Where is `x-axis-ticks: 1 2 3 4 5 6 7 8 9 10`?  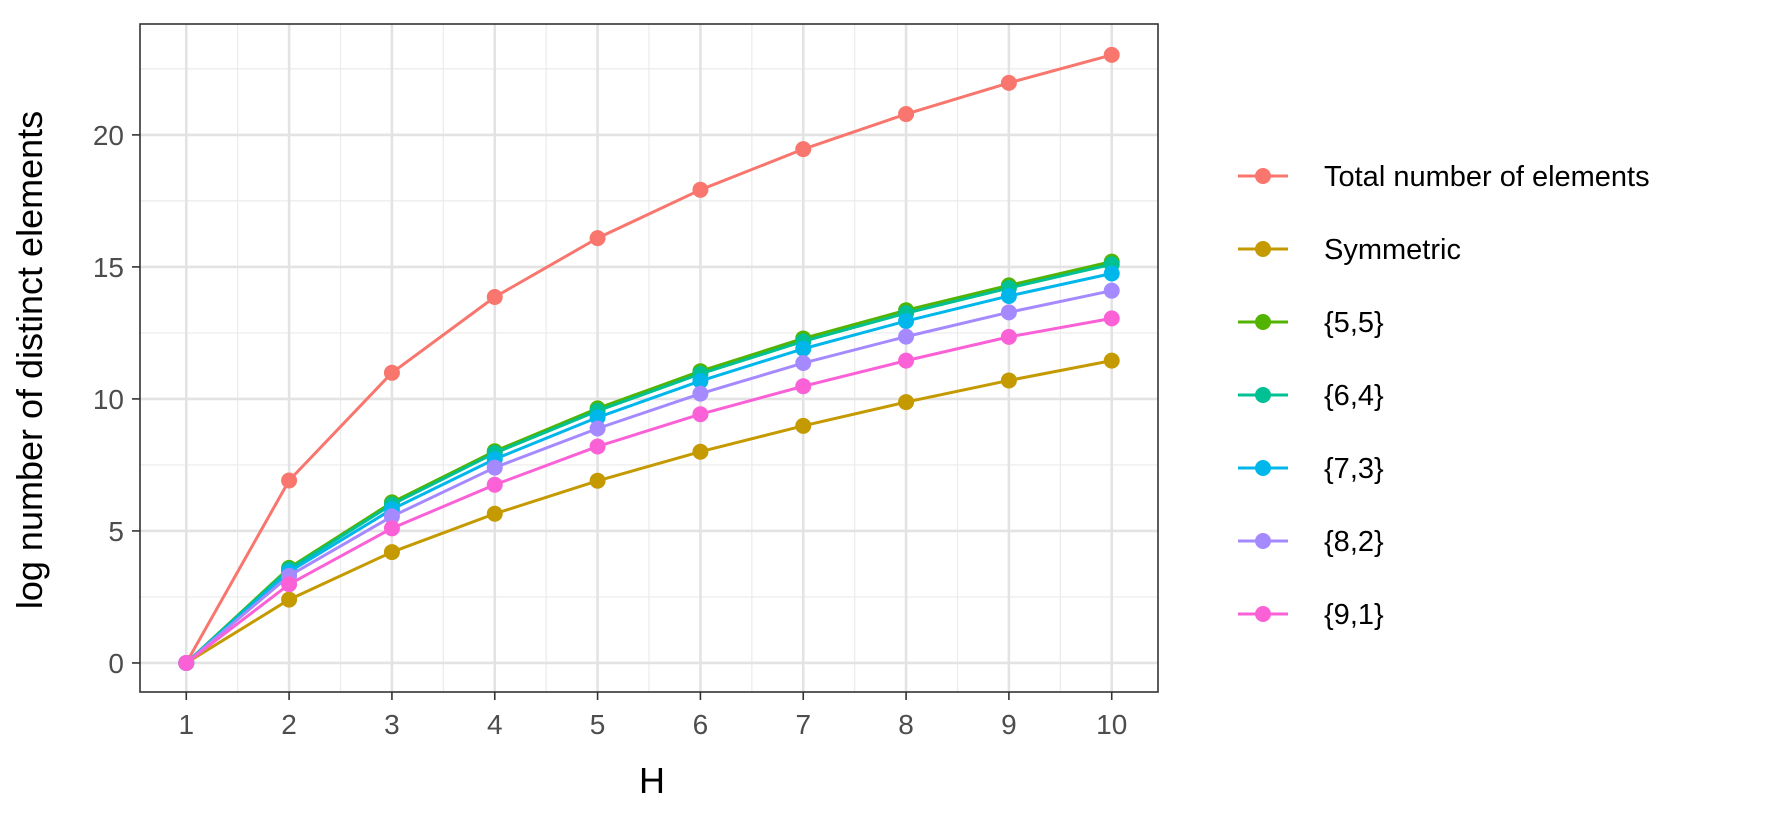
x-axis-ticks: 1 2 3 4 5 6 7 8 9 10 is located at coordinates (652, 716).